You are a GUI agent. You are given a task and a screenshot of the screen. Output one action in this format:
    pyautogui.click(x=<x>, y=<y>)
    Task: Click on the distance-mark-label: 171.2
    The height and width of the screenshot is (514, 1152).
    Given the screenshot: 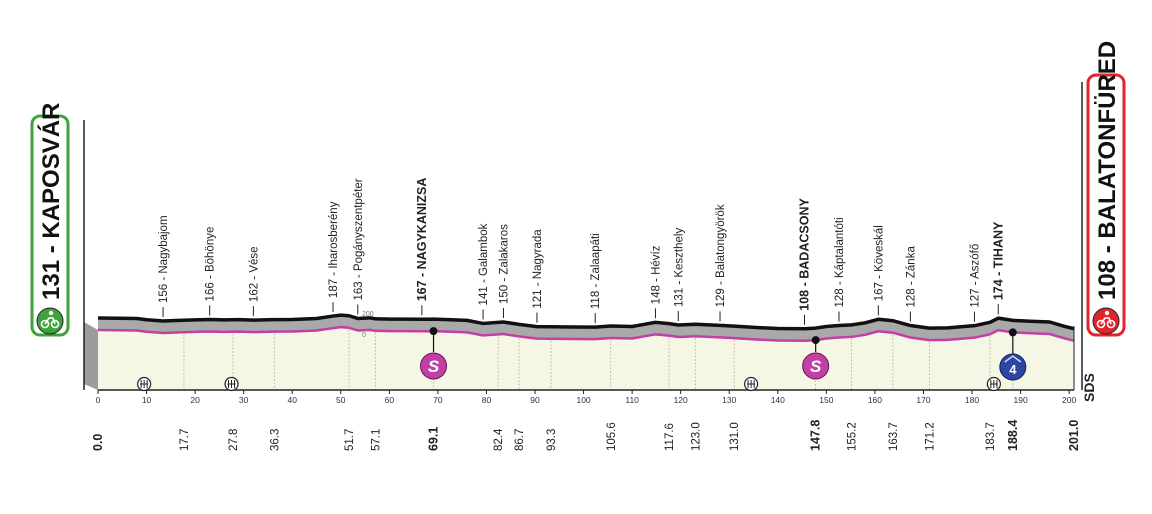 What is the action you would take?
    pyautogui.click(x=930, y=436)
    